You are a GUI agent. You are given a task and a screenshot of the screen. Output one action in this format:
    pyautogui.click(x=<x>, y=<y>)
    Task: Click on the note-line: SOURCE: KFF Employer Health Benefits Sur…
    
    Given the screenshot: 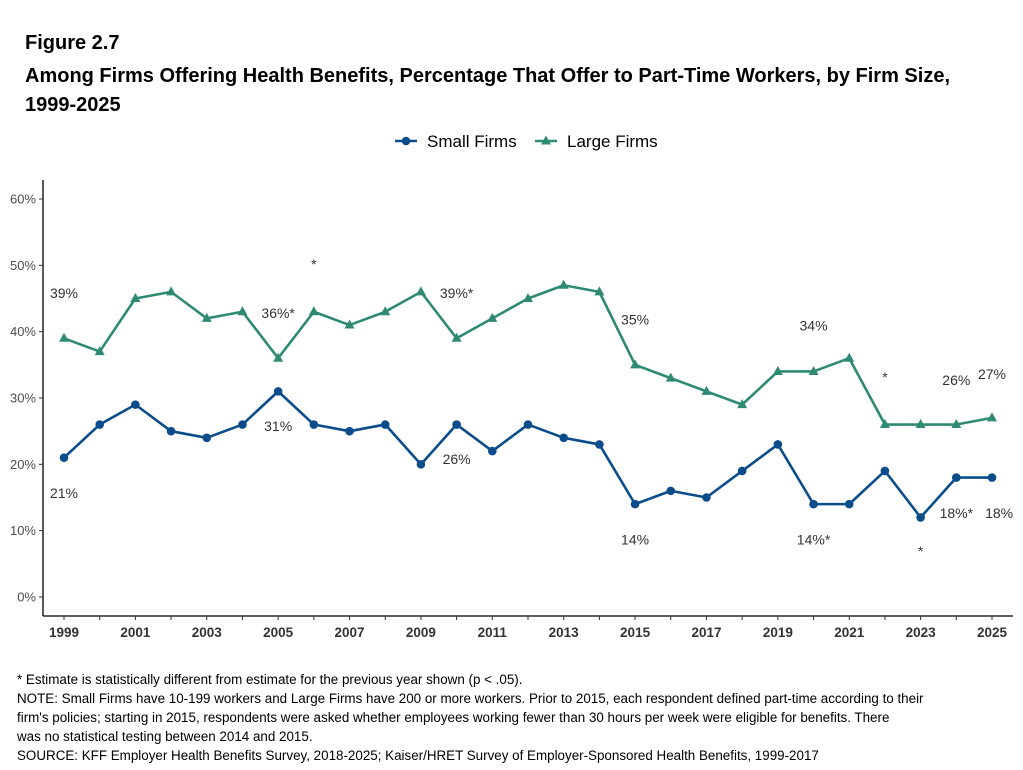 What is the action you would take?
    pyautogui.click(x=418, y=755)
    